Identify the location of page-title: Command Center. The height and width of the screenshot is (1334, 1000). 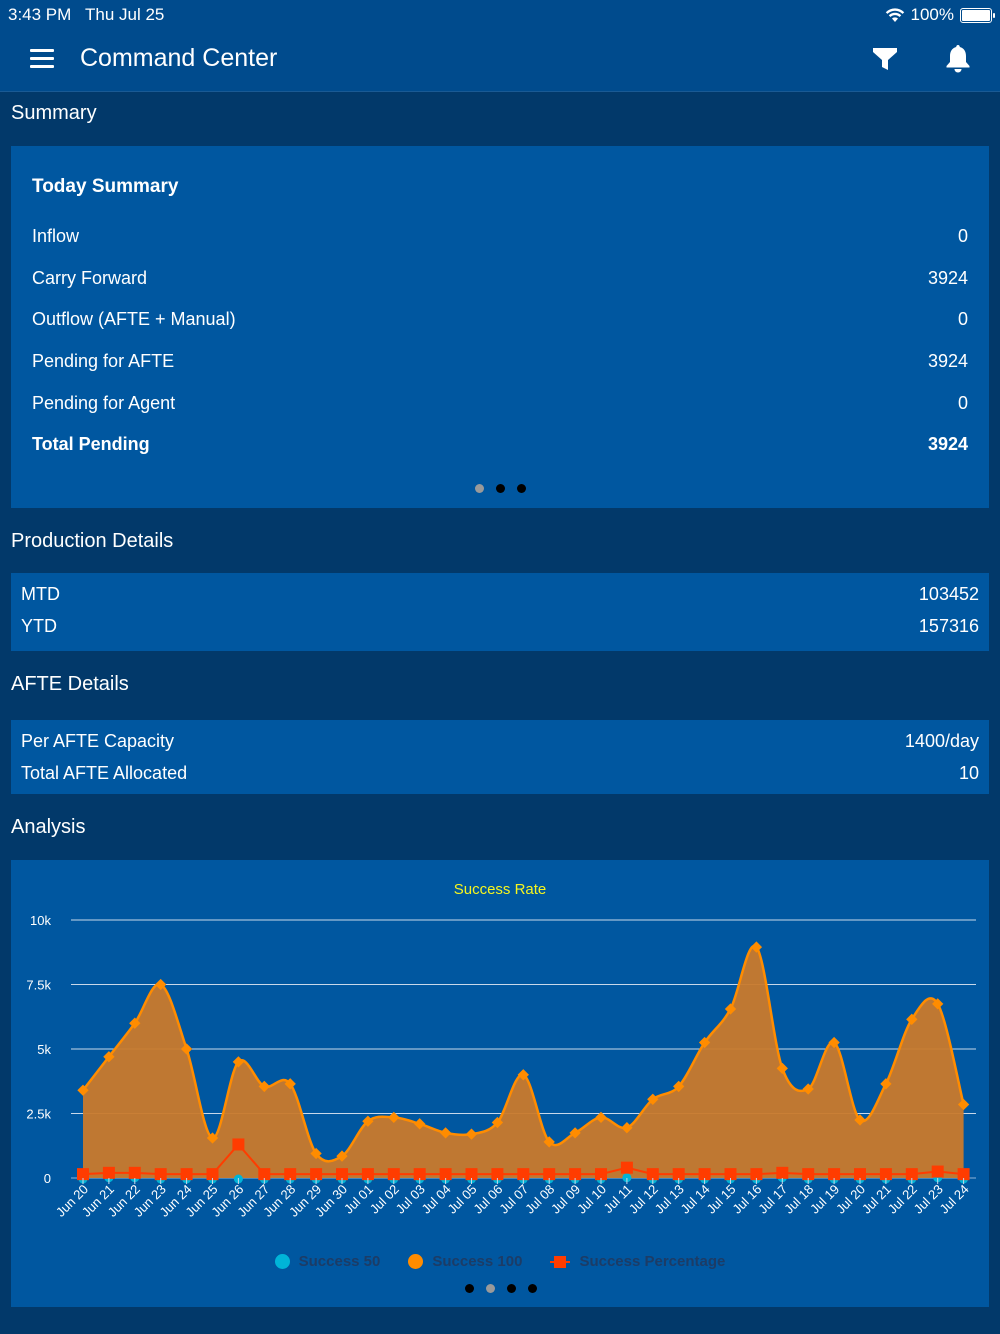
(179, 58).